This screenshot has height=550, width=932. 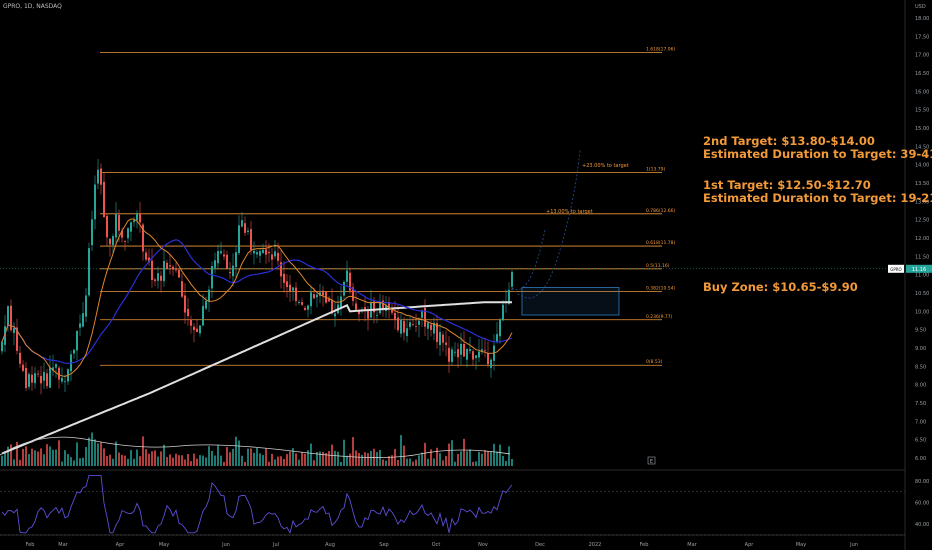 What do you see at coordinates (164, 545) in the screenshot?
I see `time-axis-label: May` at bounding box center [164, 545].